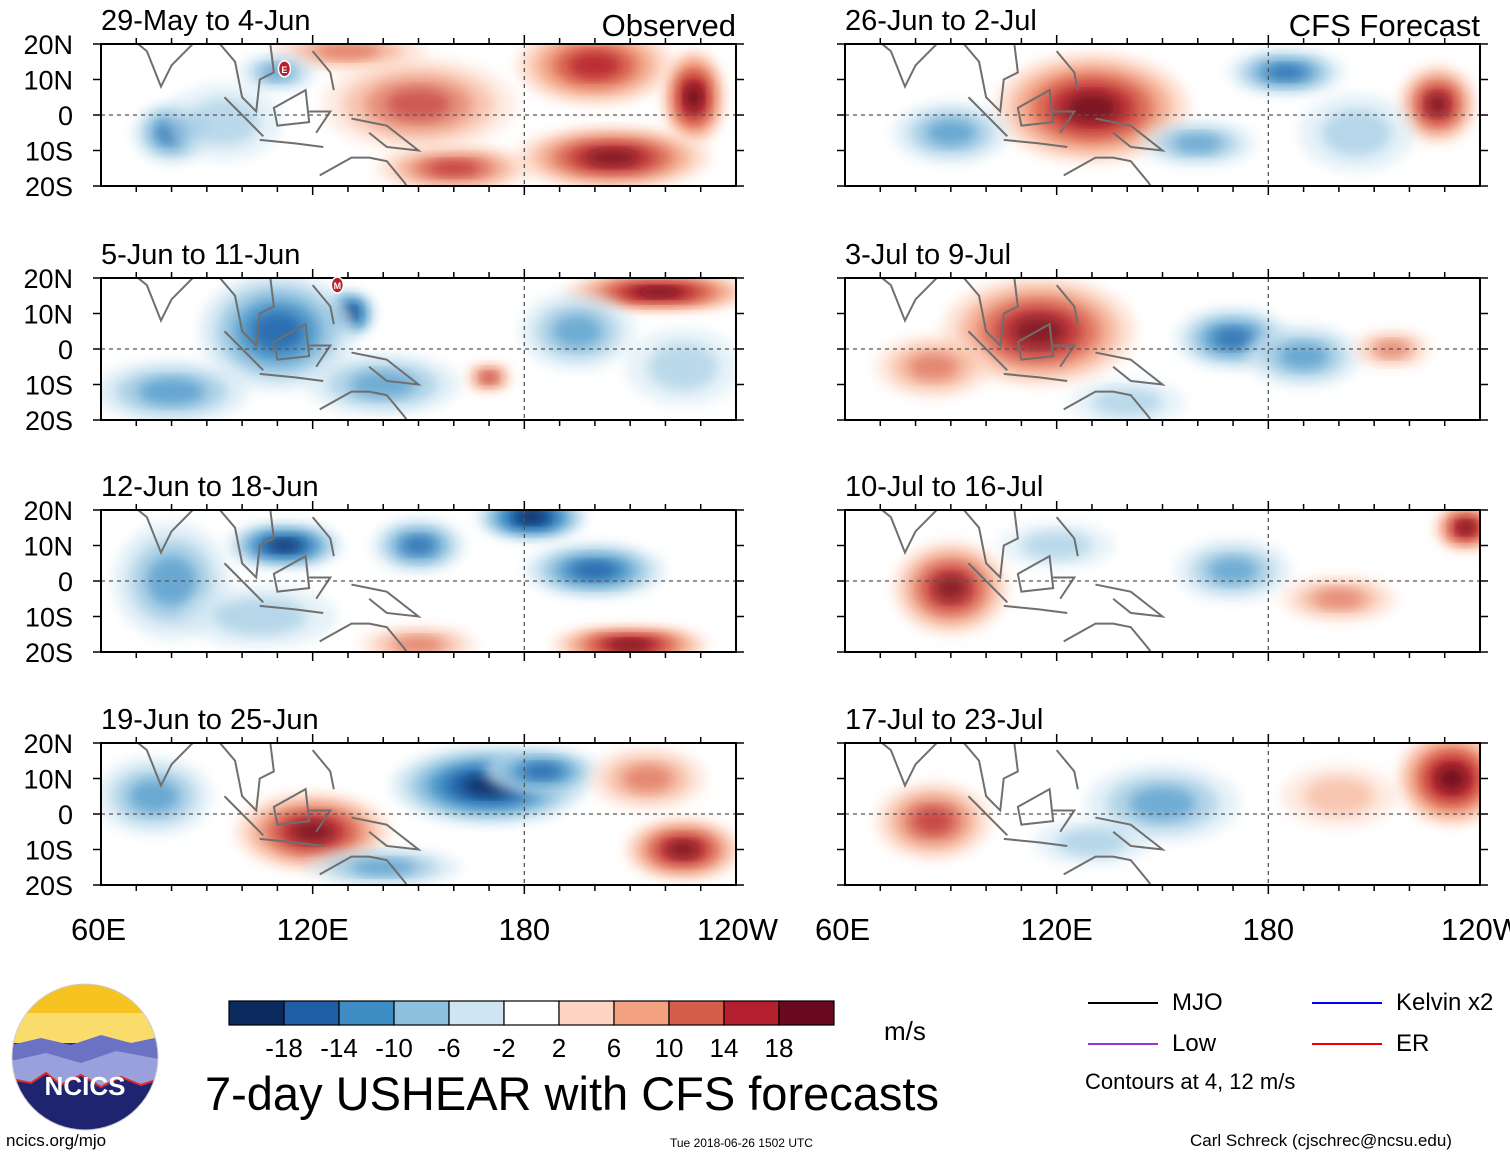  I want to click on panel-date-label: 26-Jun to 2-Jul, so click(941, 21).